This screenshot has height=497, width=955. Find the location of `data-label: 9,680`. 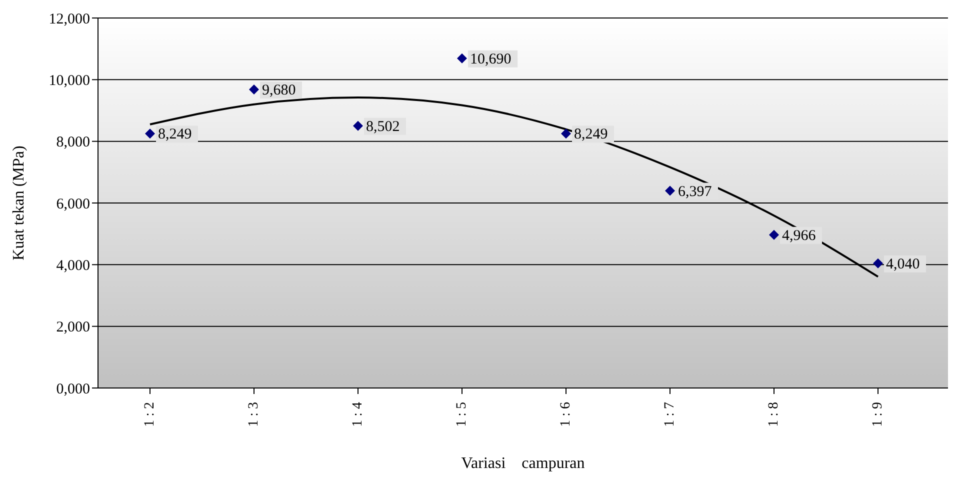

data-label: 9,680 is located at coordinates (279, 90).